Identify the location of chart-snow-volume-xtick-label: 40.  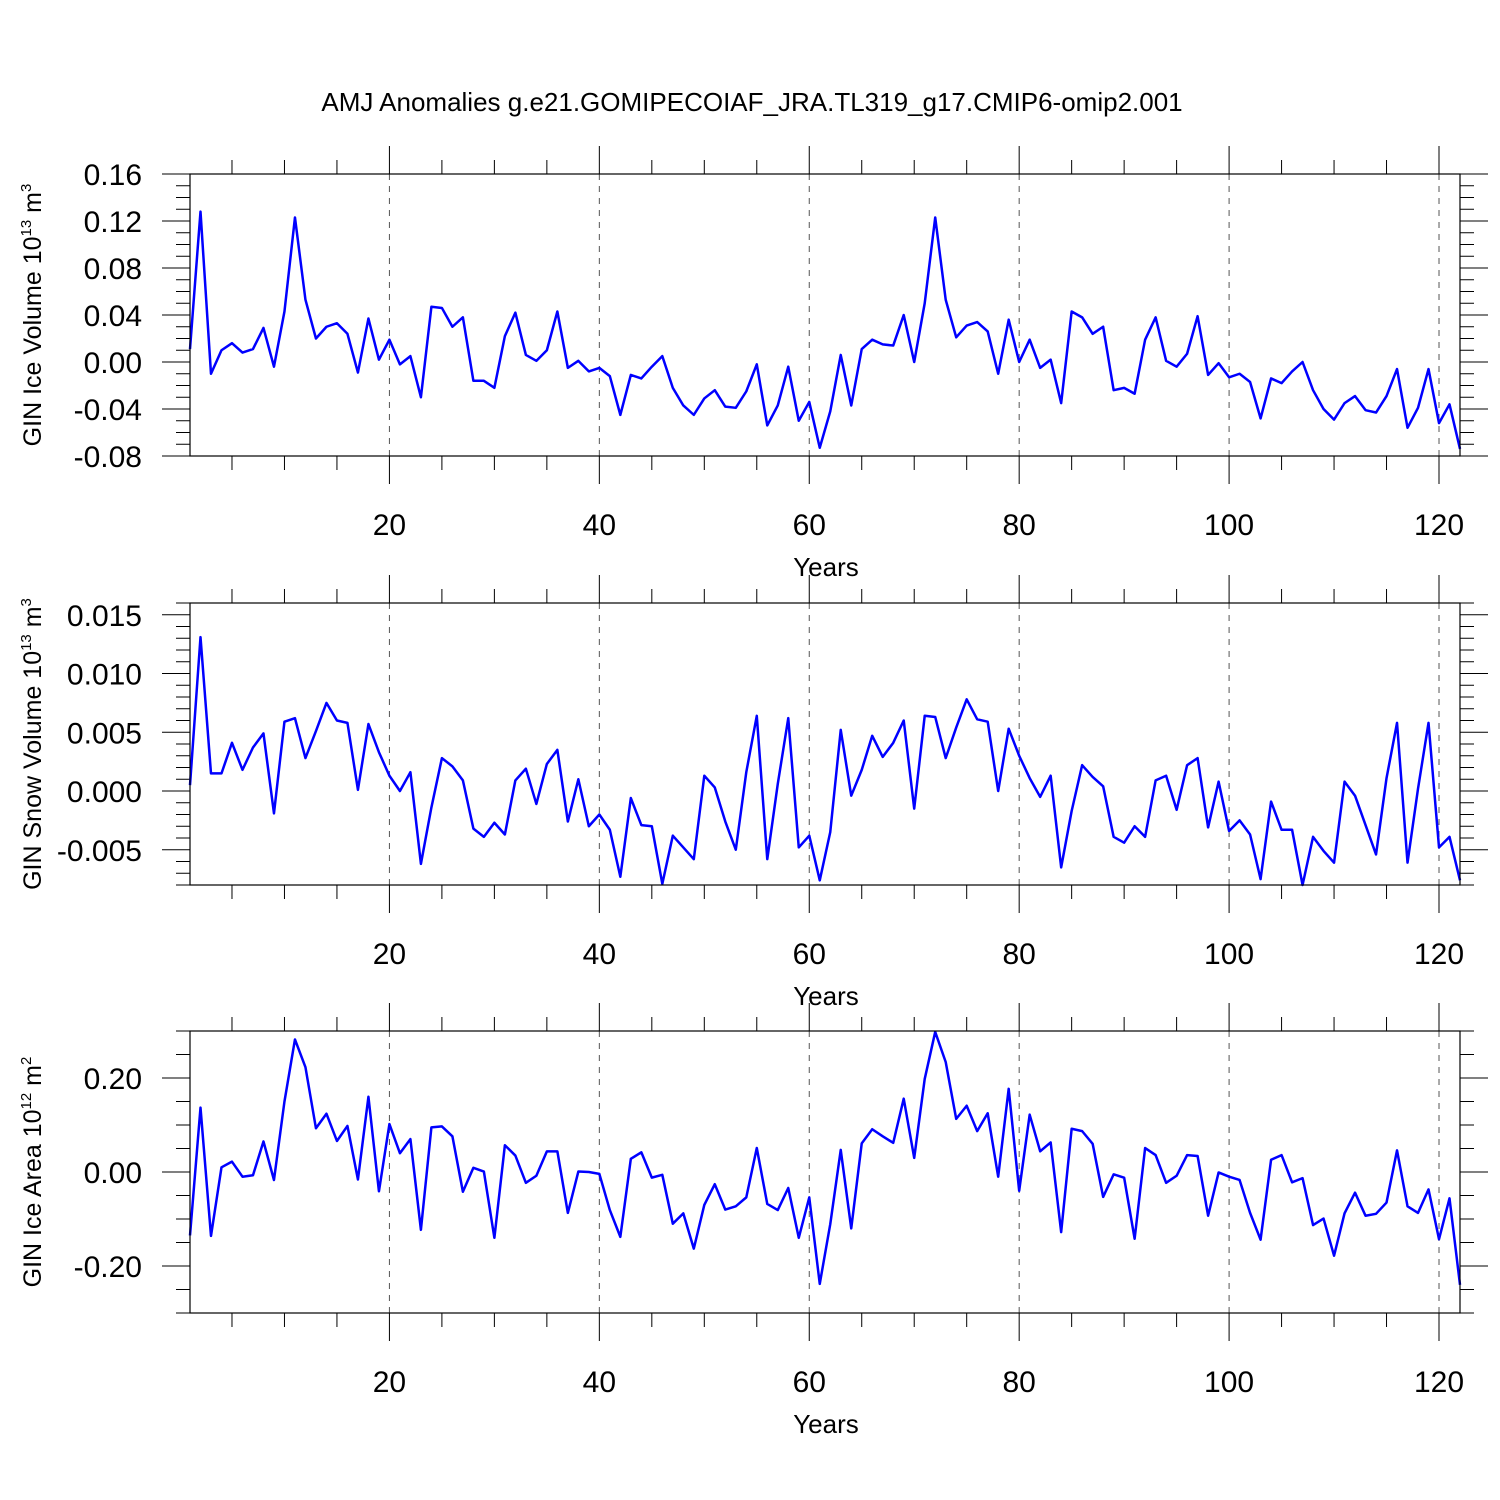
(599, 954).